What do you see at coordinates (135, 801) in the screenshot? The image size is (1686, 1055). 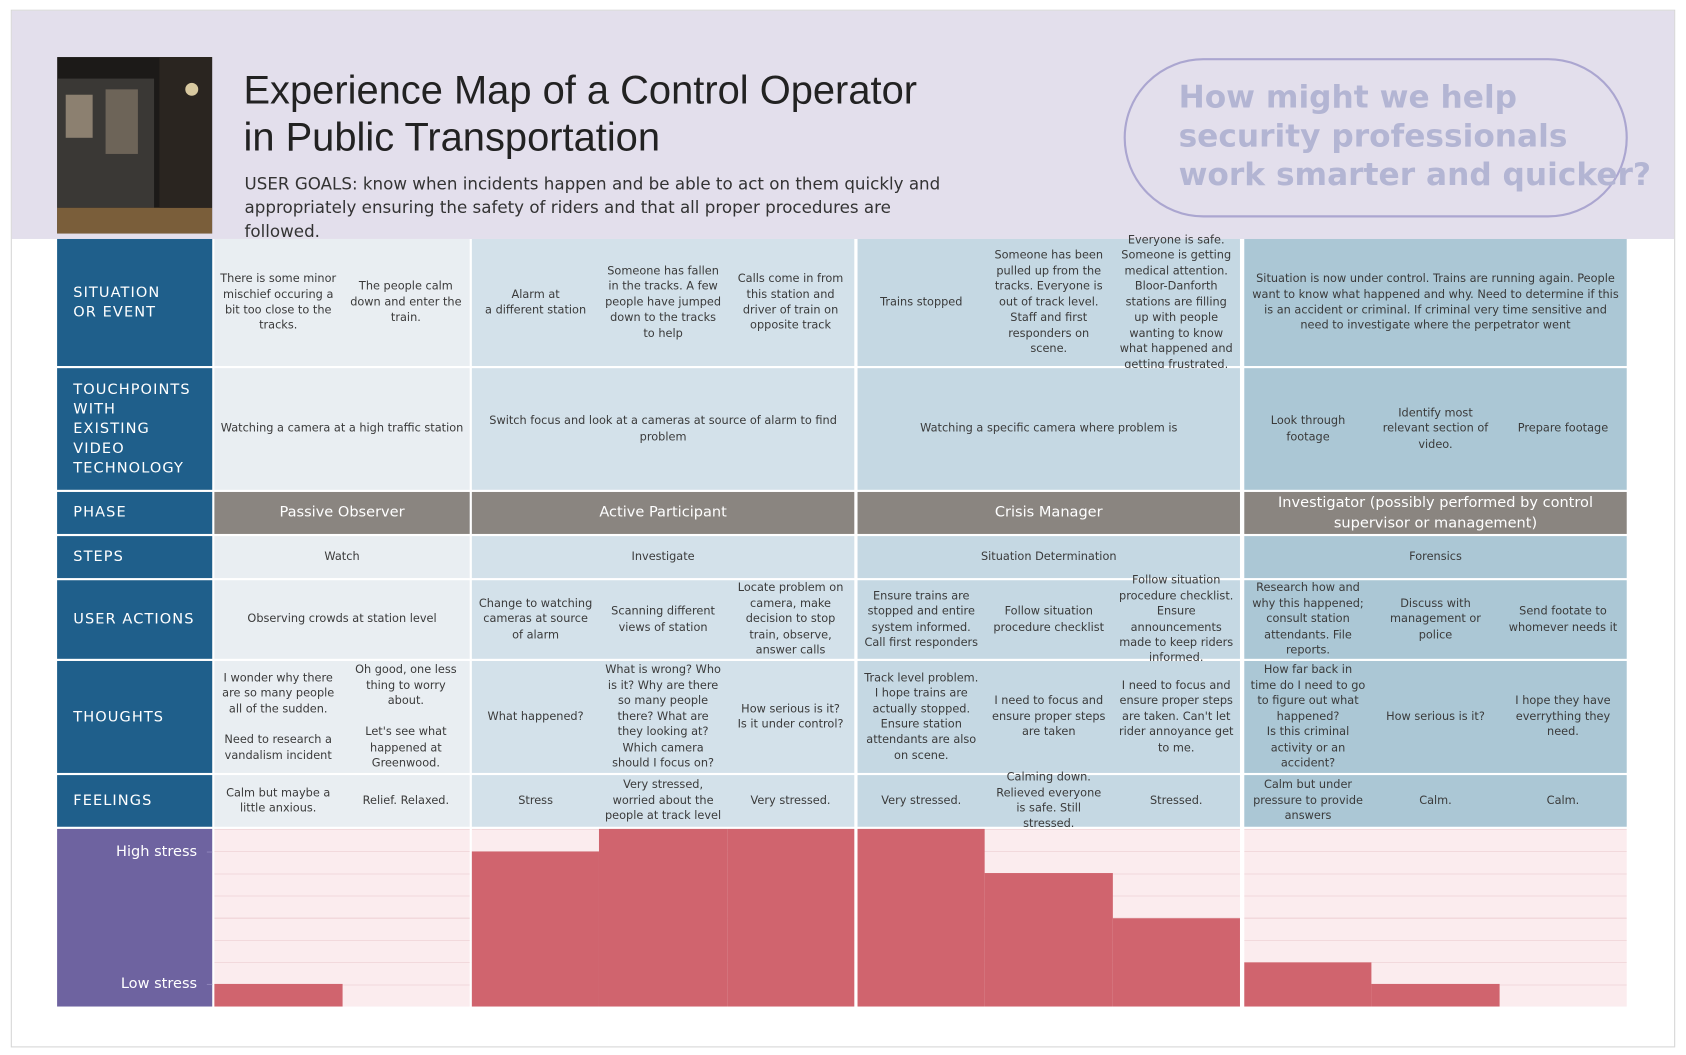 I see `row-label: FEELINGS` at bounding box center [135, 801].